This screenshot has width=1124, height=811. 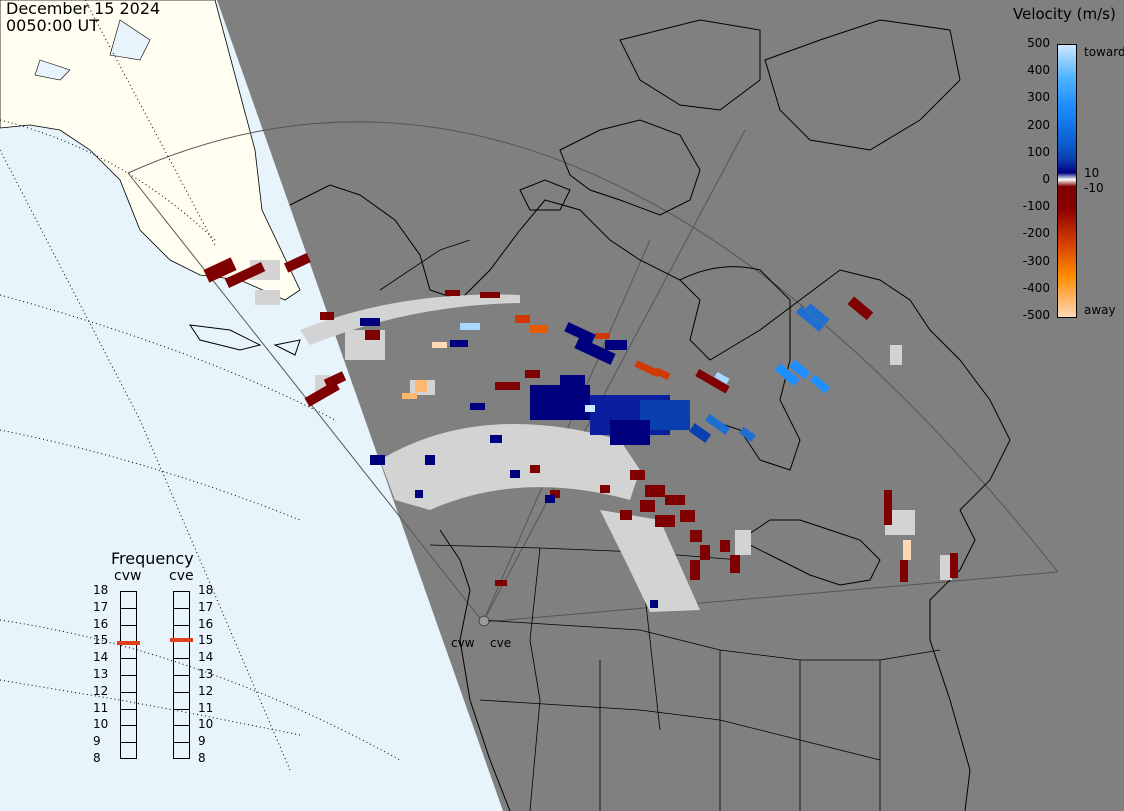 What do you see at coordinates (484, 621) in the screenshot?
I see `radar-site-marker` at bounding box center [484, 621].